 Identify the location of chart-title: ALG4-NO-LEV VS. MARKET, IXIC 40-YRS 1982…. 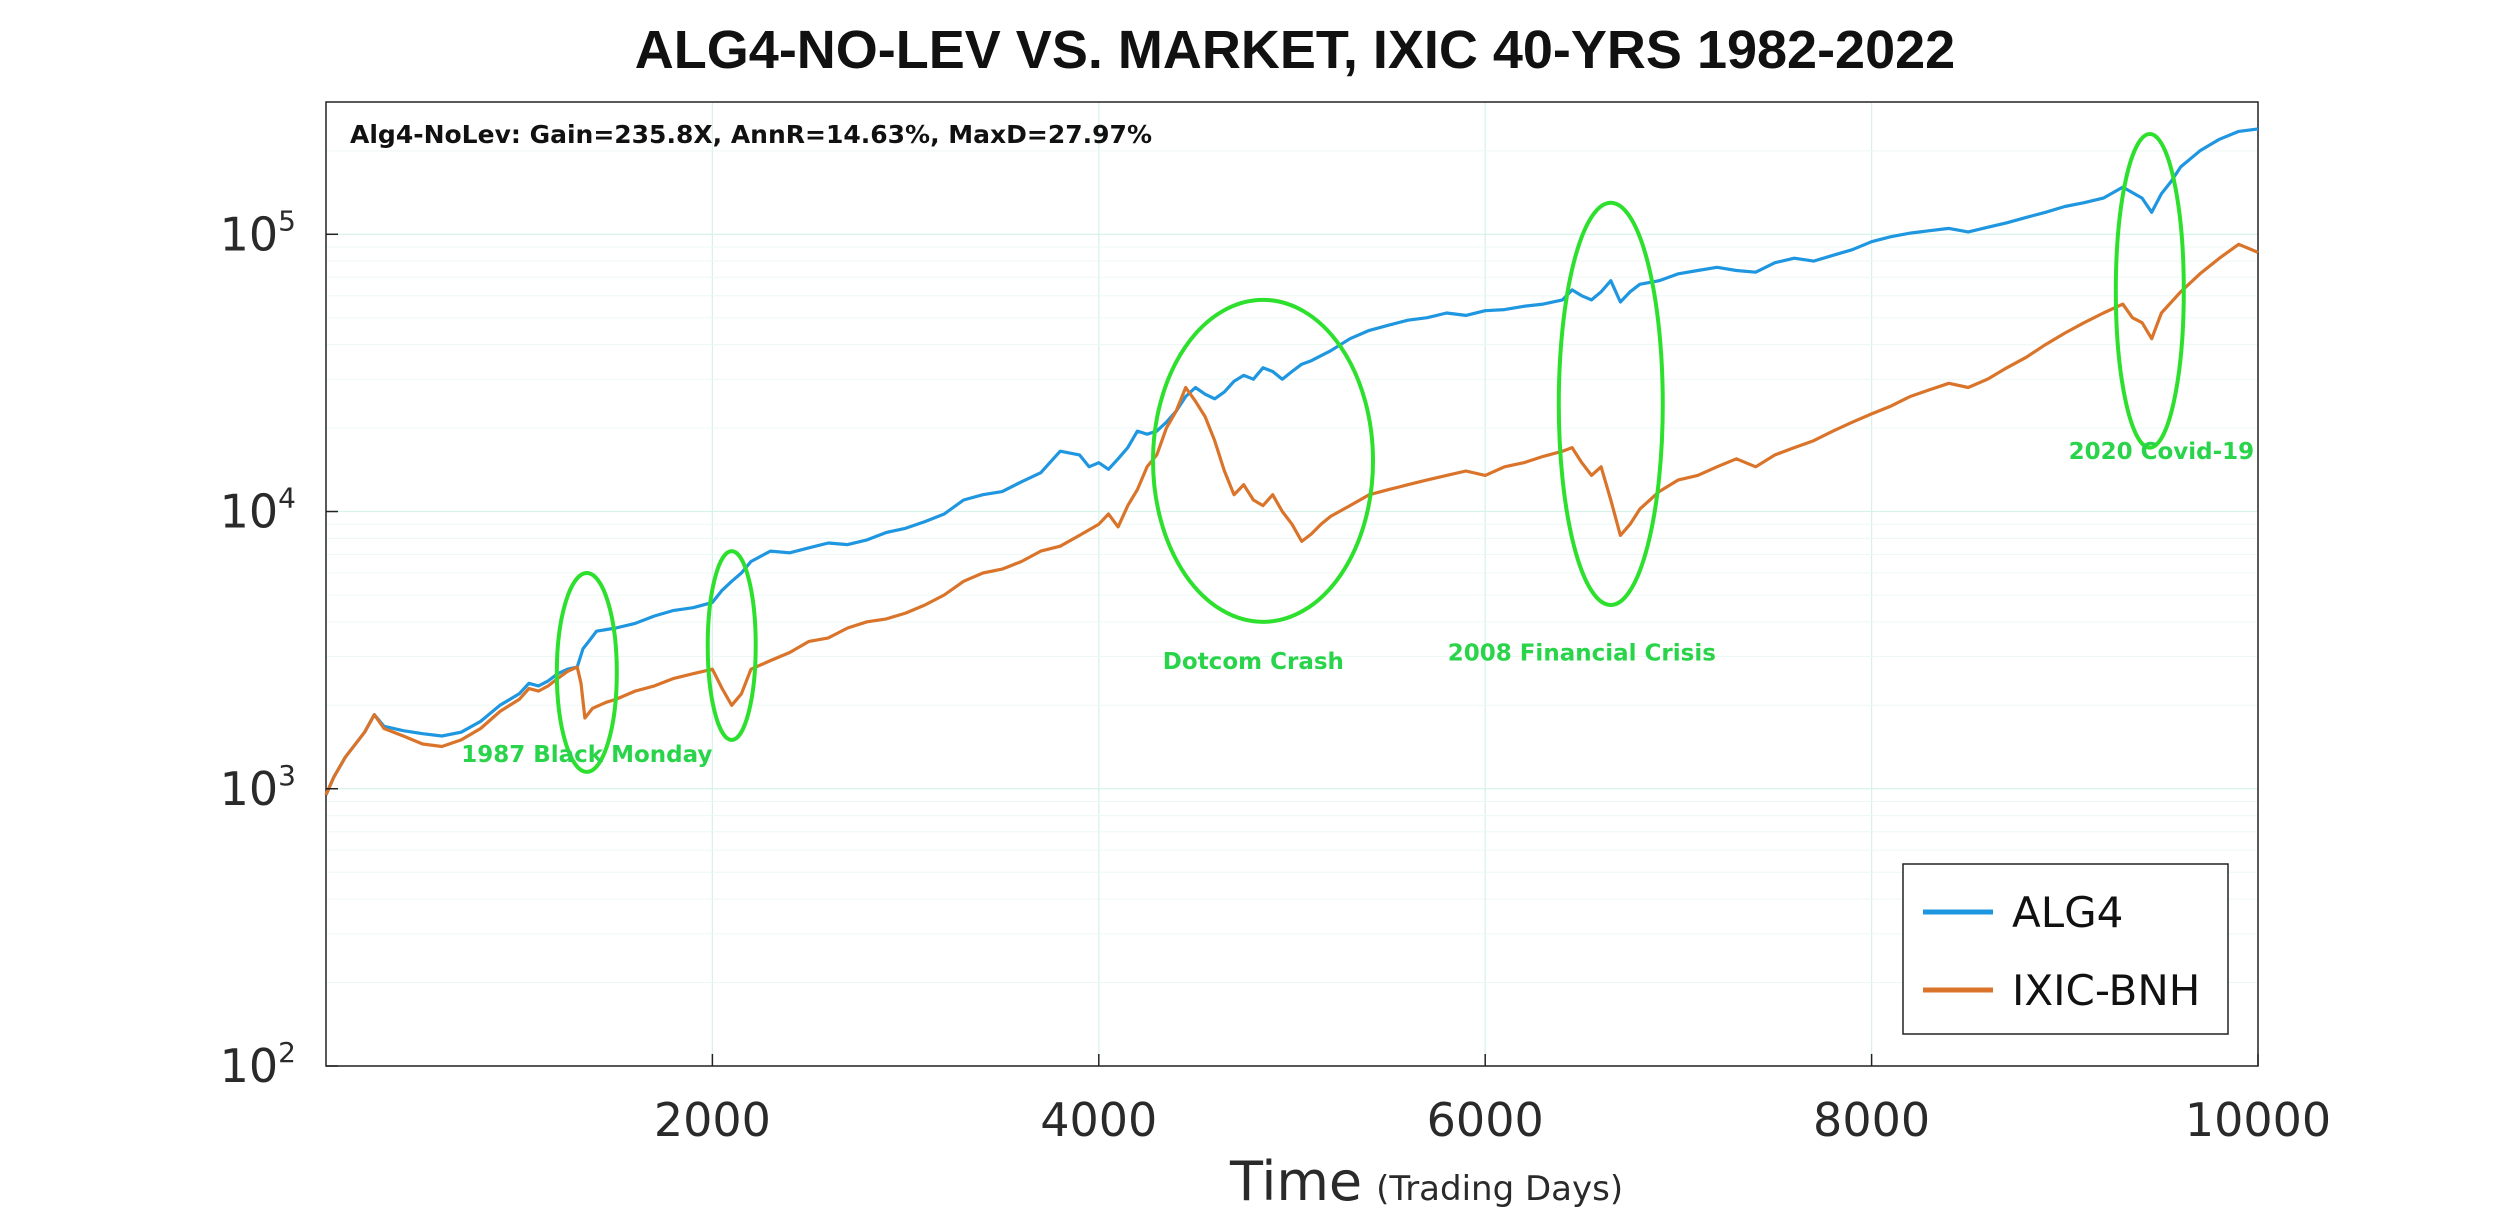
(1295, 50).